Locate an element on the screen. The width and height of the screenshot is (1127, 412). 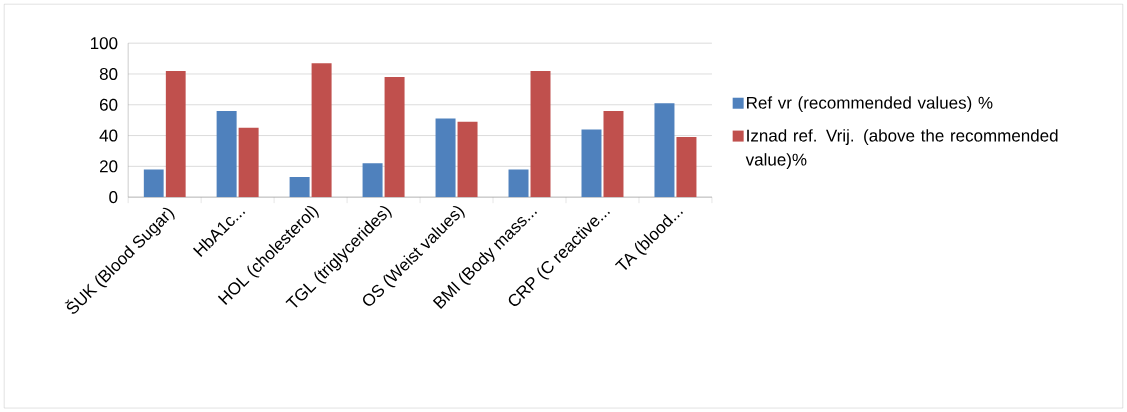
y-tick-label: 100 is located at coordinates (104, 43).